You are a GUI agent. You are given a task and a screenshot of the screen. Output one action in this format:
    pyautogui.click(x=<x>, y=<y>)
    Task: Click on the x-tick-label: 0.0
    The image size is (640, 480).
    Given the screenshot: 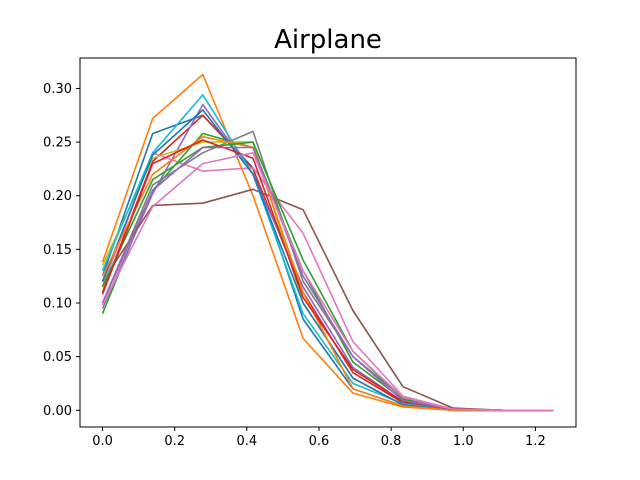 What is the action you would take?
    pyautogui.click(x=102, y=441)
    